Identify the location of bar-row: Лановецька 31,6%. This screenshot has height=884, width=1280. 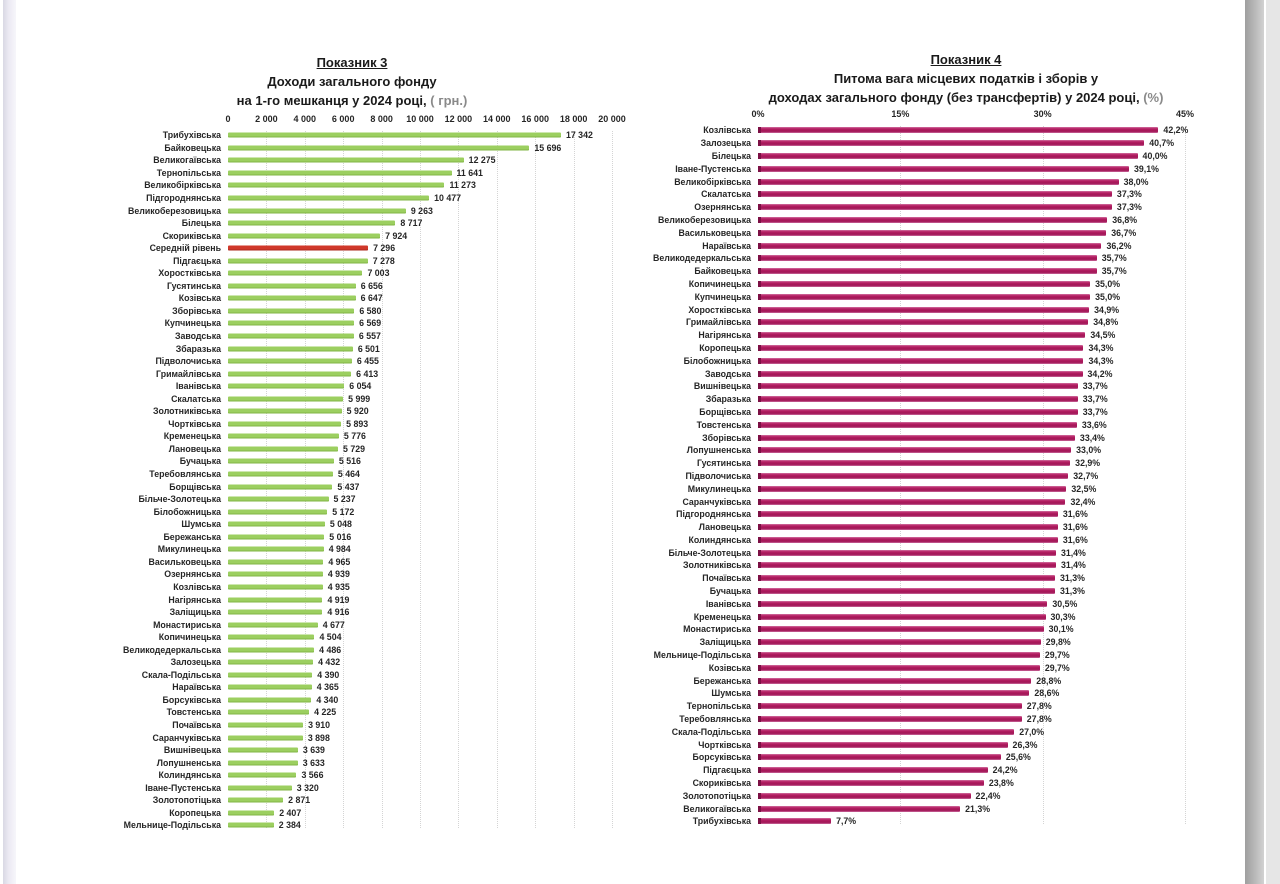
(941, 527).